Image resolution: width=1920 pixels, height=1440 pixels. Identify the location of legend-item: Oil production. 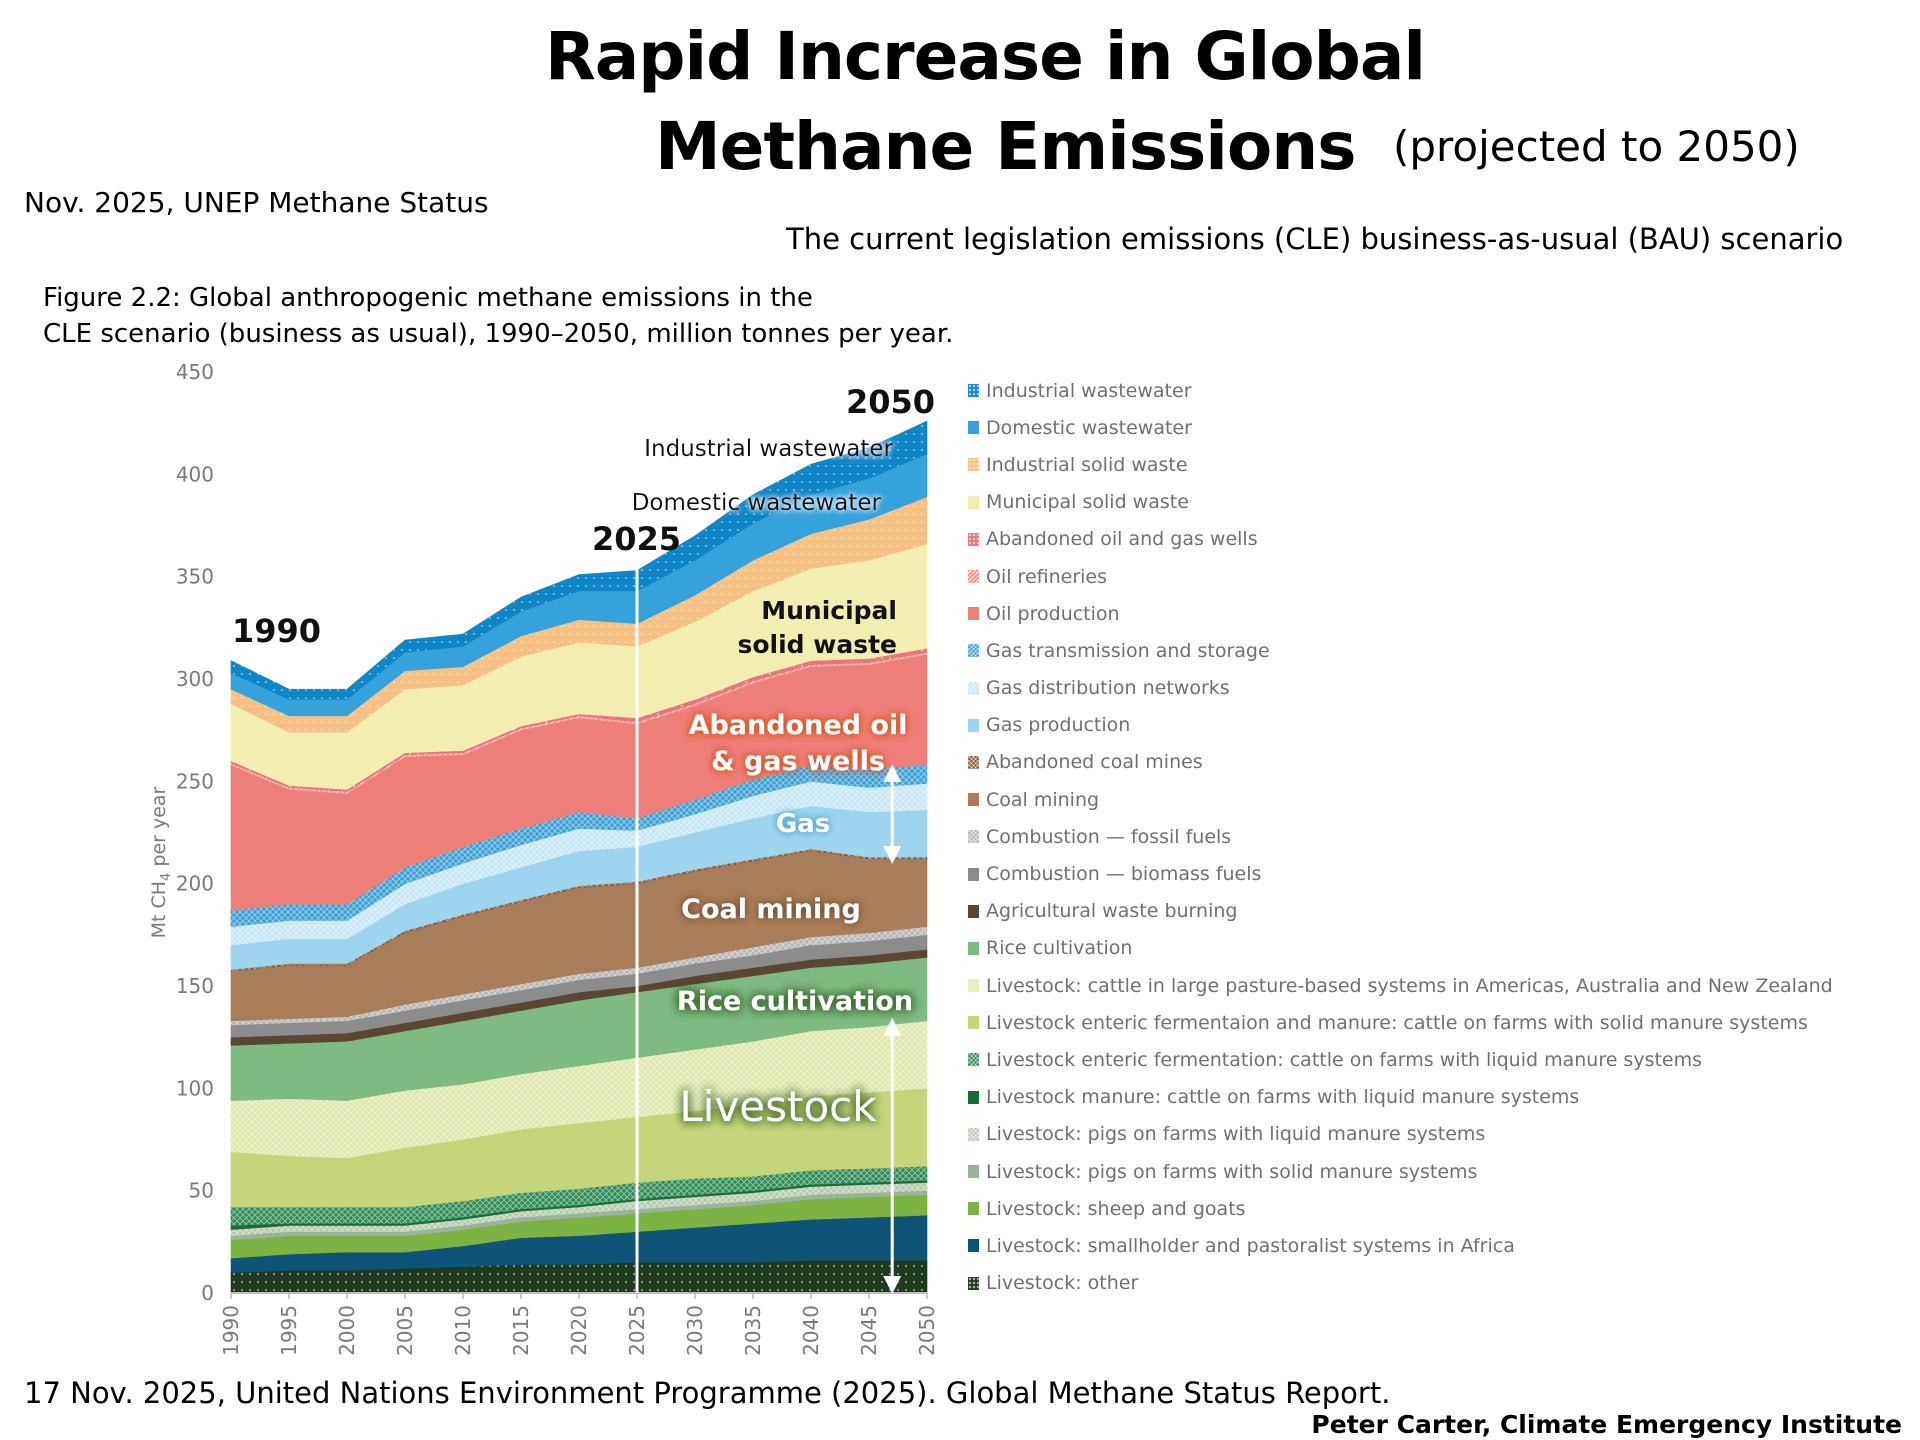
(1400, 613).